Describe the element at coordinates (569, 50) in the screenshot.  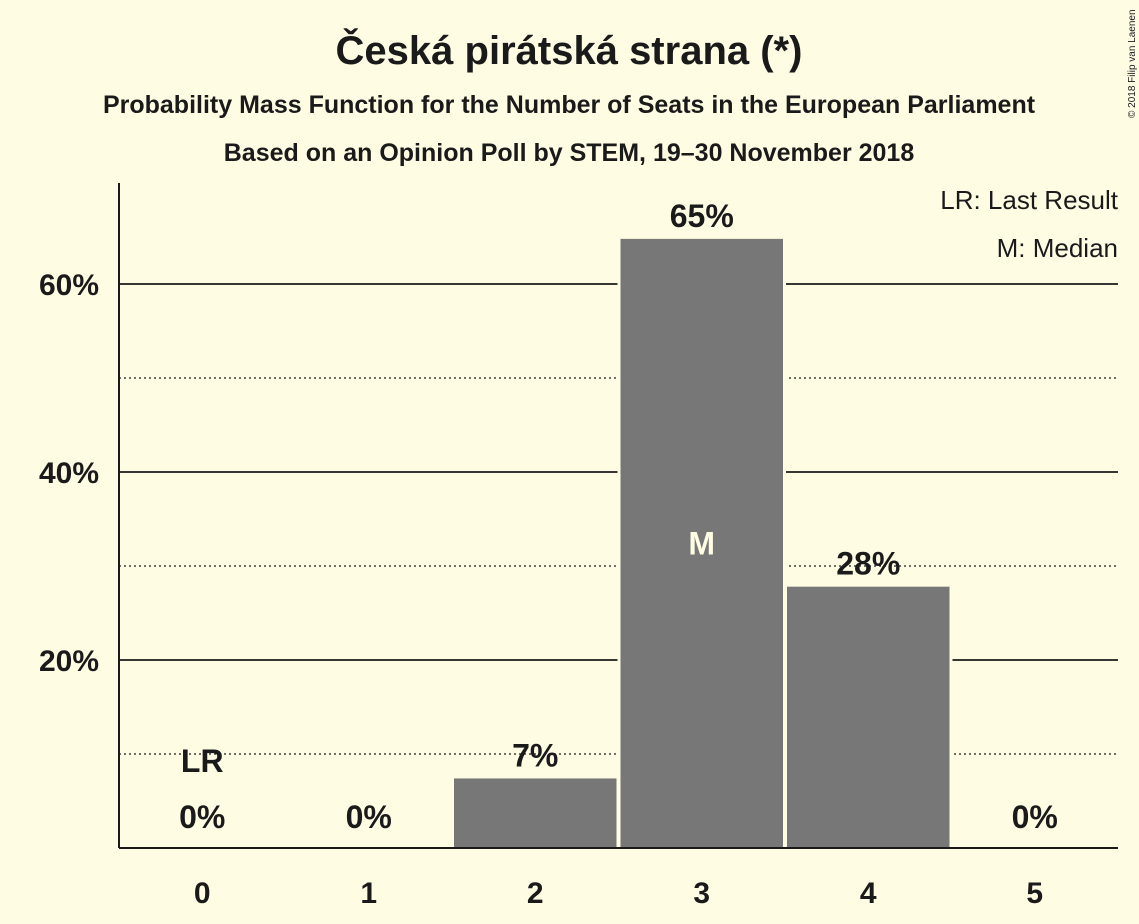
I see `chart-title: Česká pirátská strana (*)` at that location.